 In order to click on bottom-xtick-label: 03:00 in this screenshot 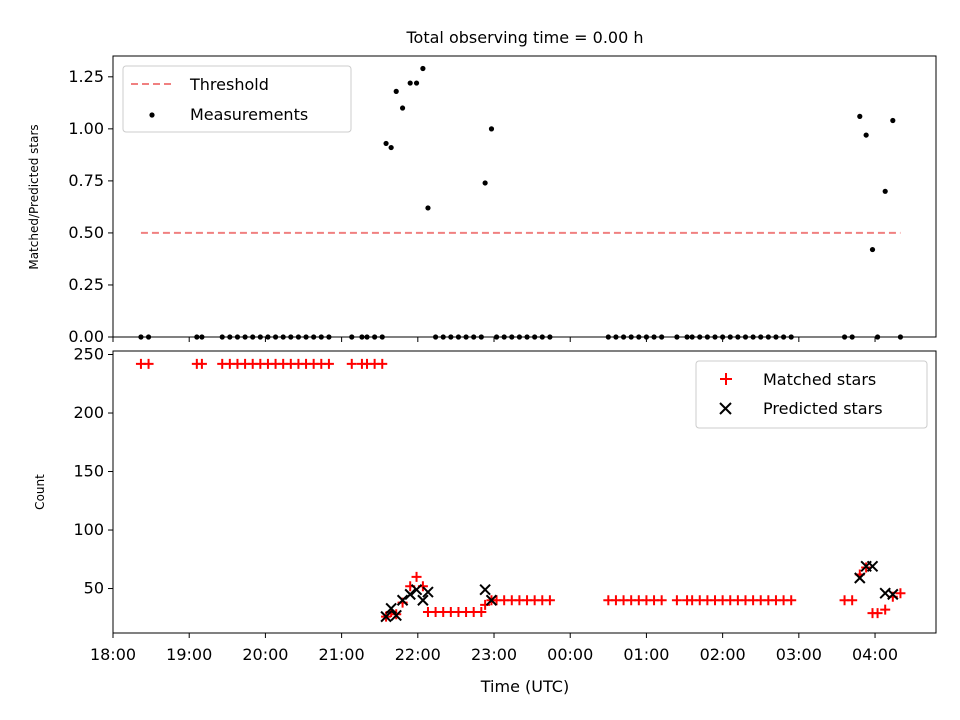, I will do `click(799, 654)`.